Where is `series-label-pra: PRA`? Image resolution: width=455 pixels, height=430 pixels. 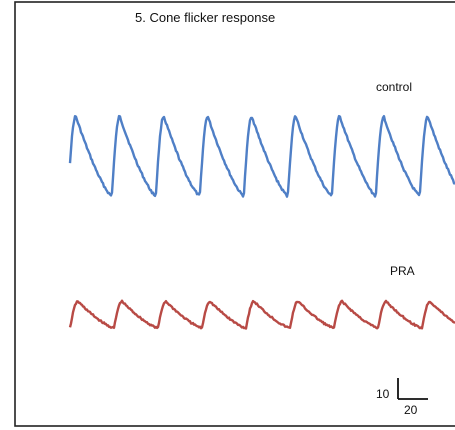
series-label-pra: PRA is located at coordinates (402, 271).